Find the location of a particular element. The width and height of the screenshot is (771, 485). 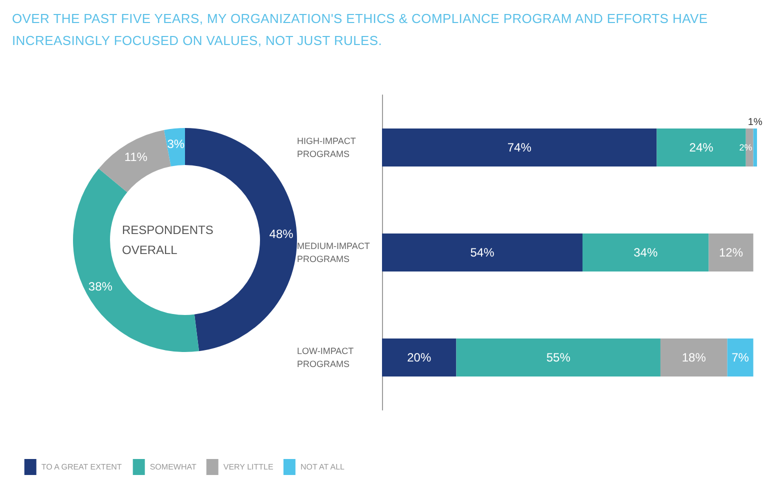

data-label: 54% is located at coordinates (482, 253).